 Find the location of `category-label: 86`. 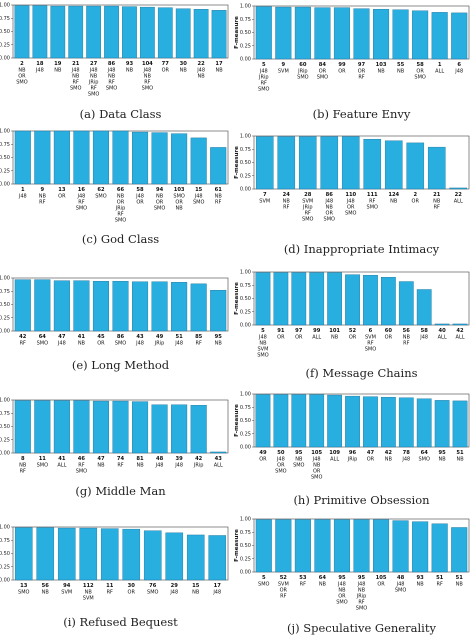

category-label: 86 is located at coordinates (112, 64).